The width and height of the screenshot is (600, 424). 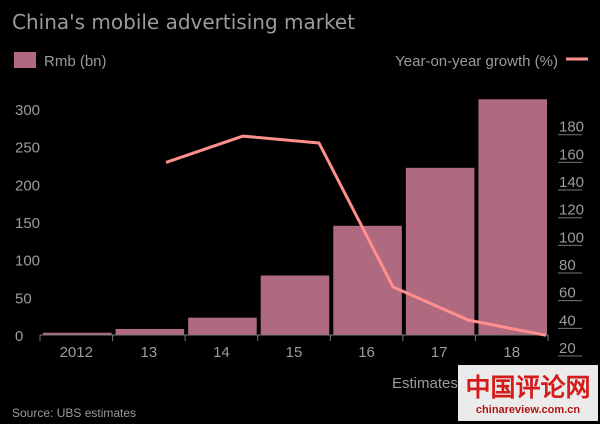 I want to click on x-tick-label: 15, so click(x=294, y=352).